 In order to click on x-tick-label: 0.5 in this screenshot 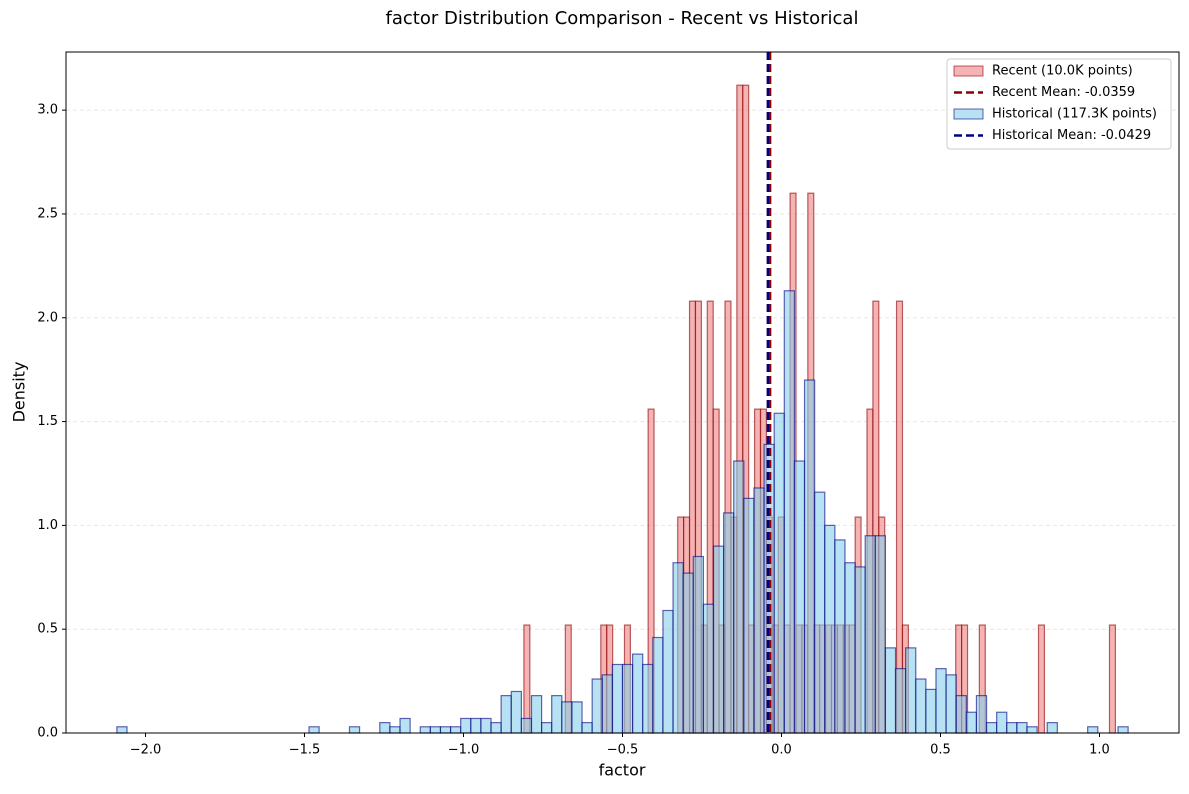, I will do `click(940, 750)`.